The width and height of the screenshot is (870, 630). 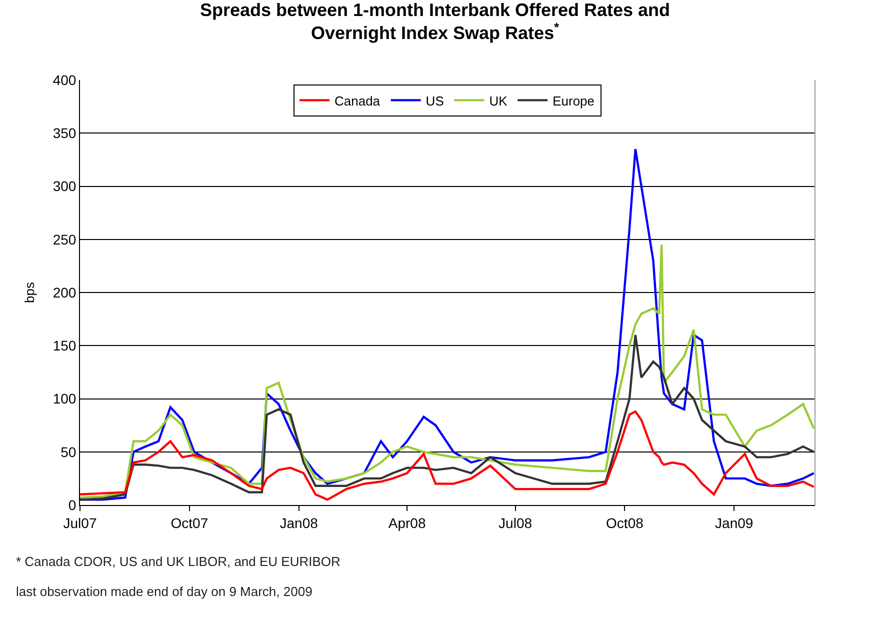 What do you see at coordinates (189, 522) in the screenshot?
I see `x-tick-label: Oct07` at bounding box center [189, 522].